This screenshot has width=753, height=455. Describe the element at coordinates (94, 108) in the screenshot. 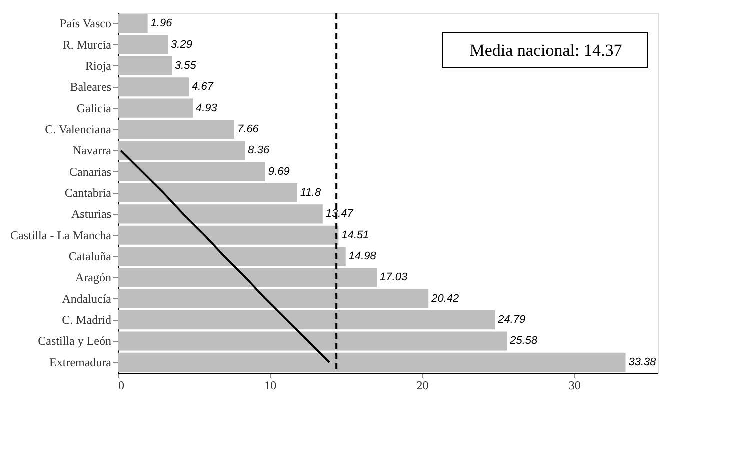

I see `y-tick-label: Galicia` at that location.